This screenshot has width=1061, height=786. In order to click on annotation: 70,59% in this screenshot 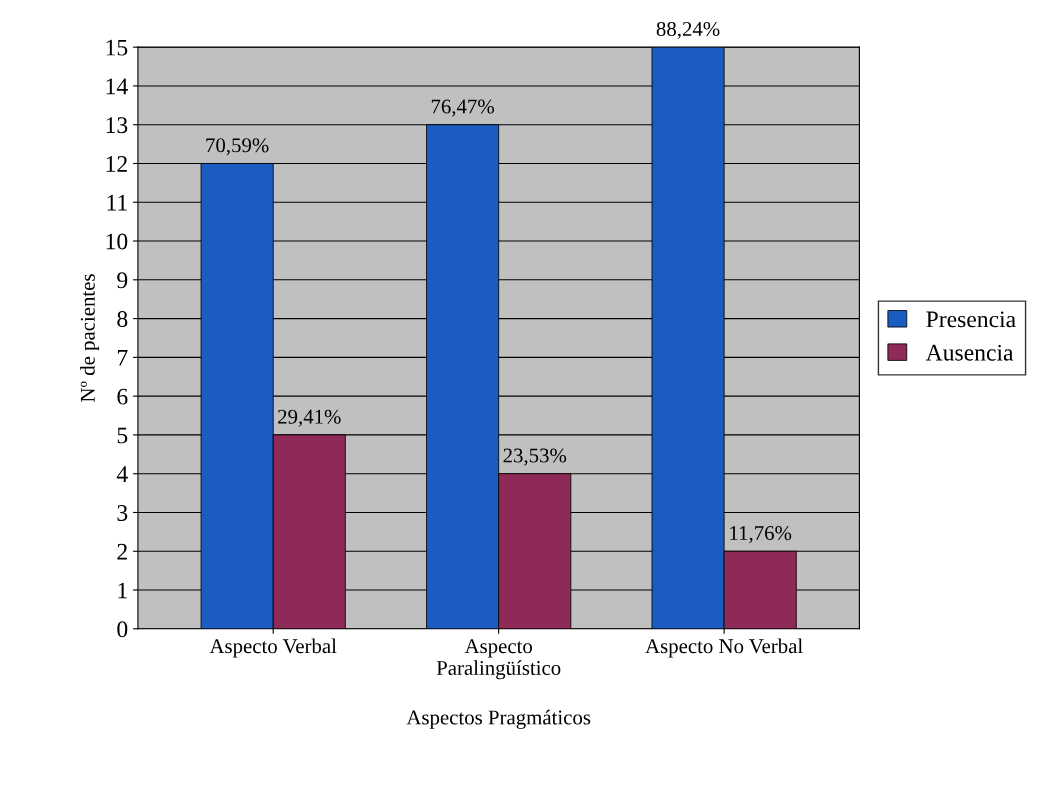, I will do `click(237, 147)`.